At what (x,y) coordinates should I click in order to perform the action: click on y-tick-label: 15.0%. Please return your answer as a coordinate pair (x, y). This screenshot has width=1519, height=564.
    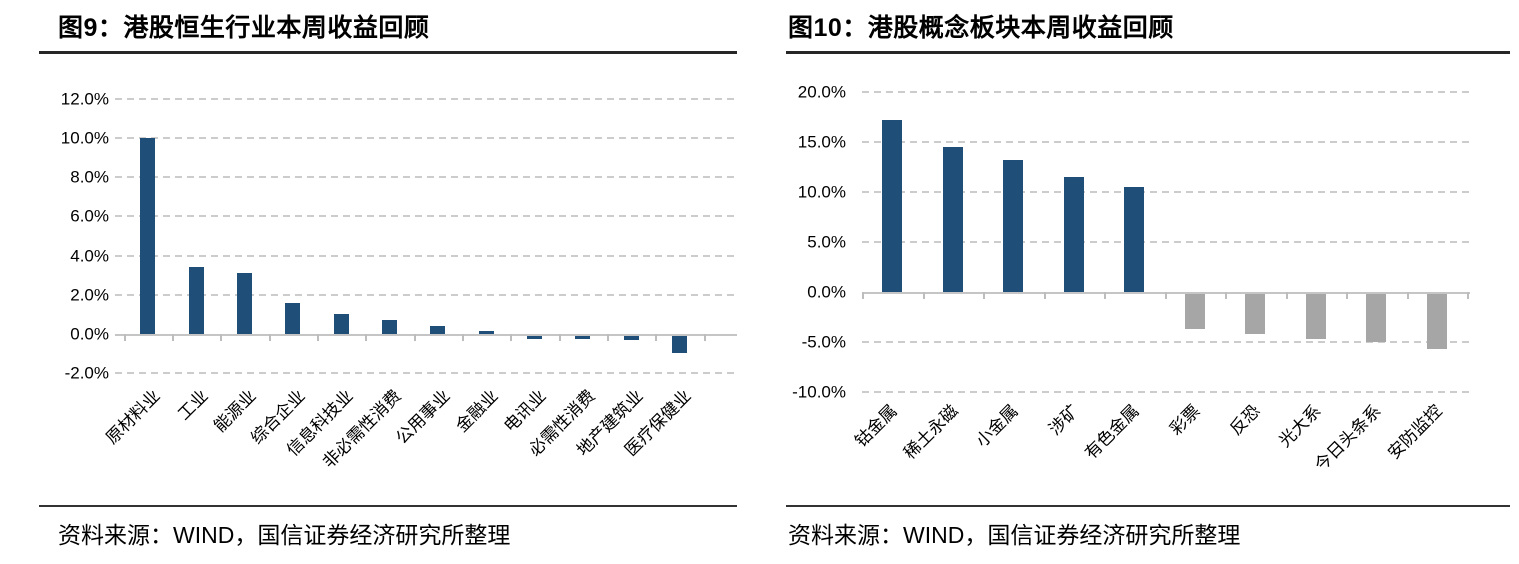
    Looking at the image, I should click on (821, 142).